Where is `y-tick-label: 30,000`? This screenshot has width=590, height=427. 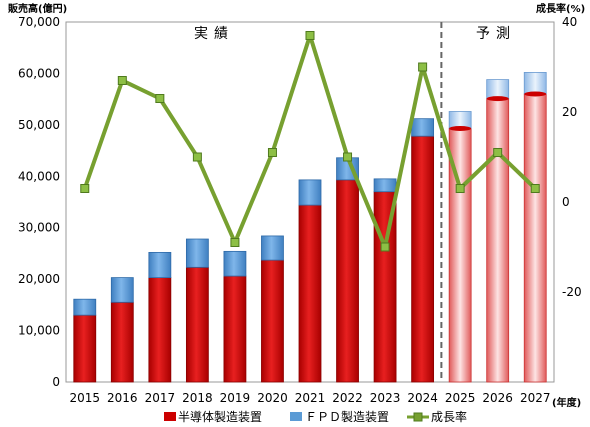
y-tick-label: 30,000 is located at coordinates (39, 228).